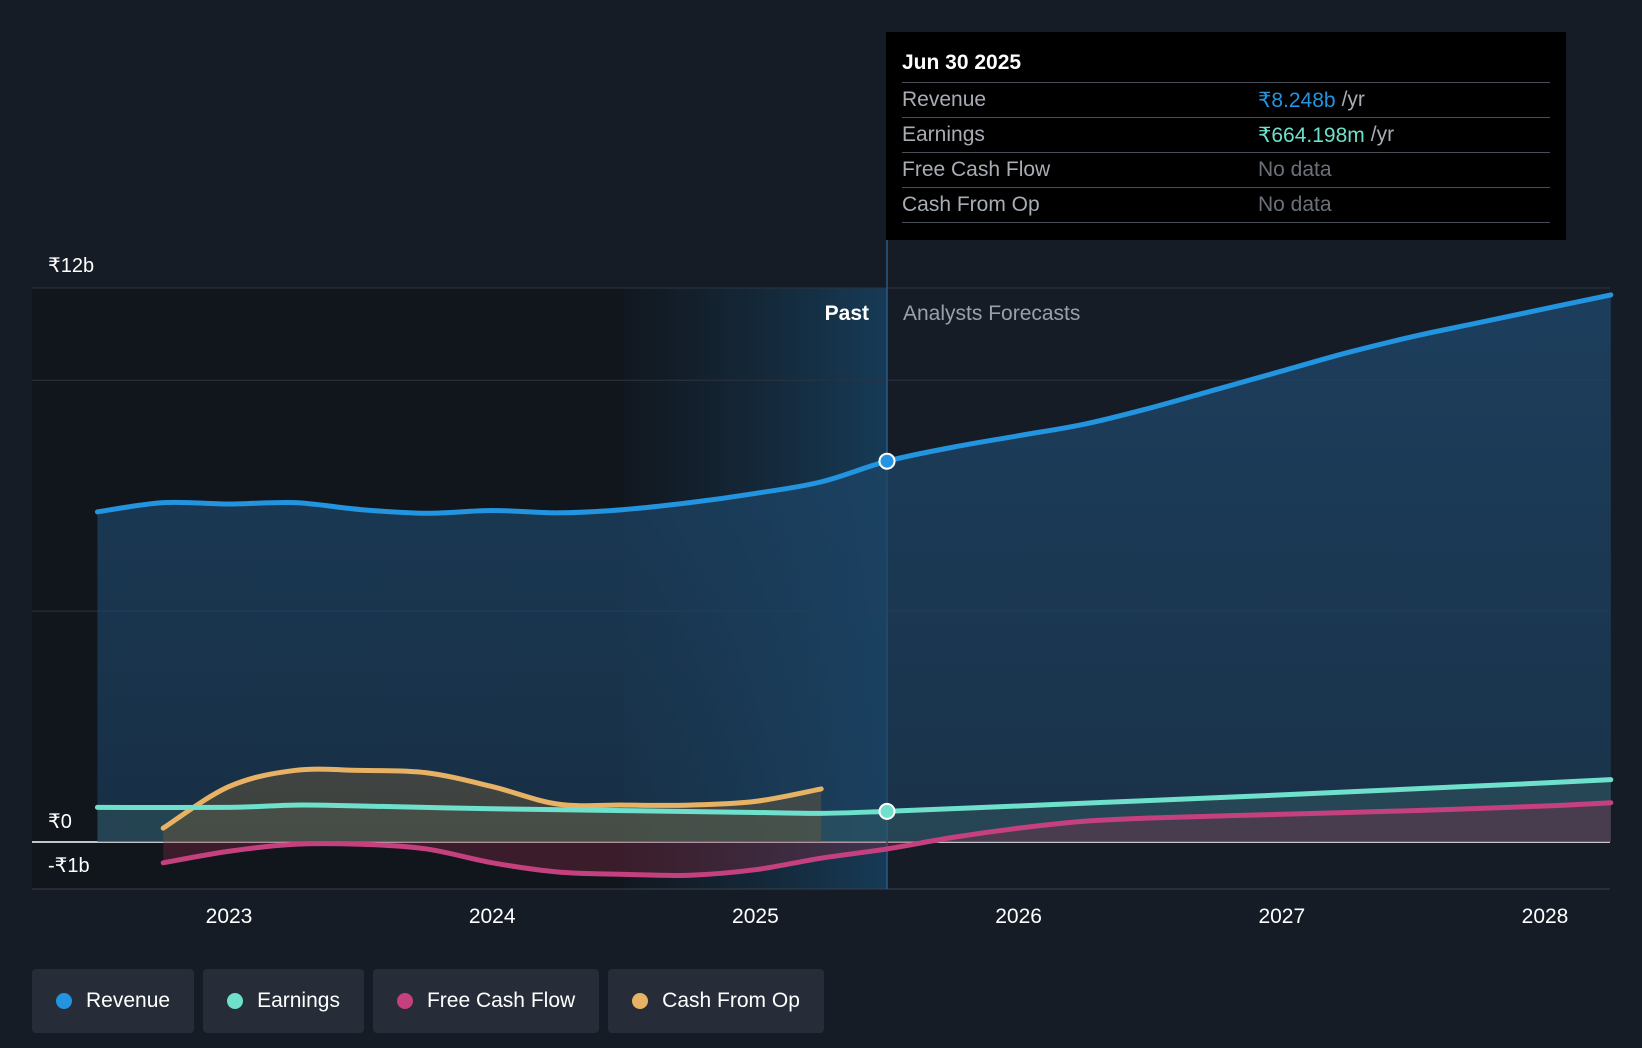  What do you see at coordinates (1545, 916) in the screenshot?
I see `x-tick-label: 2028` at bounding box center [1545, 916].